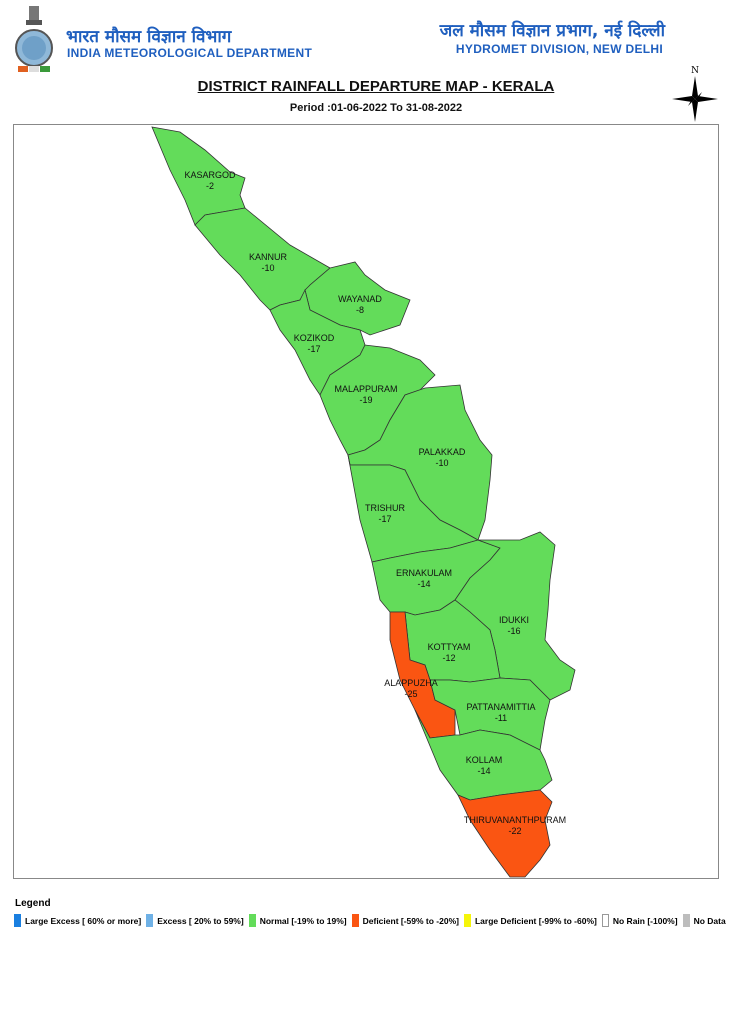 This screenshot has height=1023, width=731. What do you see at coordinates (709, 920) in the screenshot?
I see `legend-label: No Data` at bounding box center [709, 920].